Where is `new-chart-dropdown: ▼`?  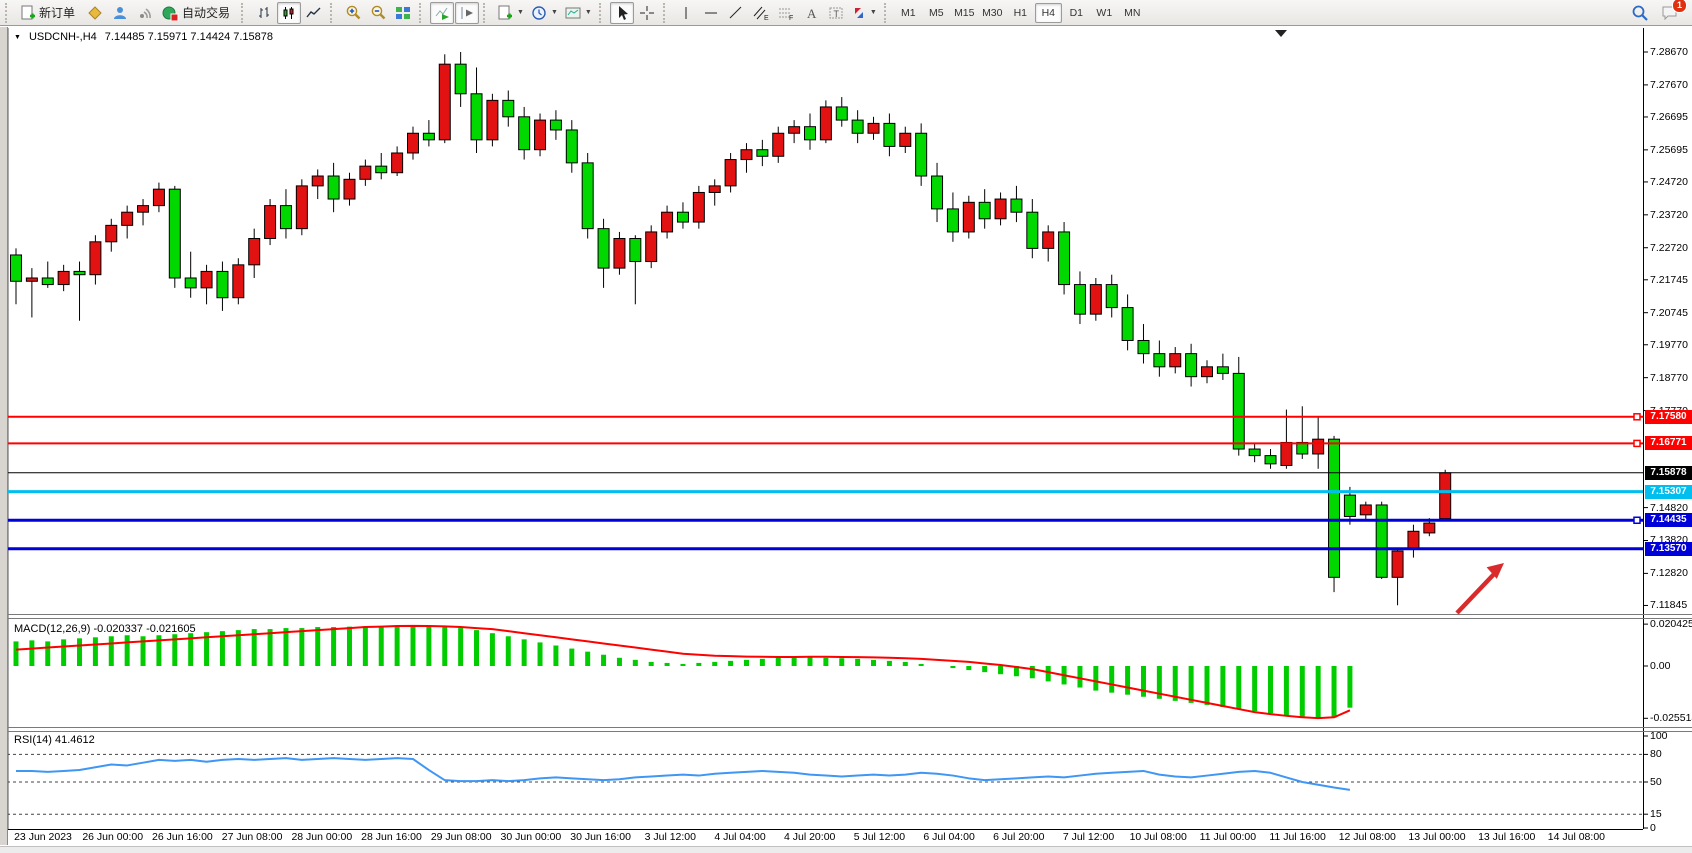
new-chart-dropdown: ▼ is located at coordinates (510, 13).